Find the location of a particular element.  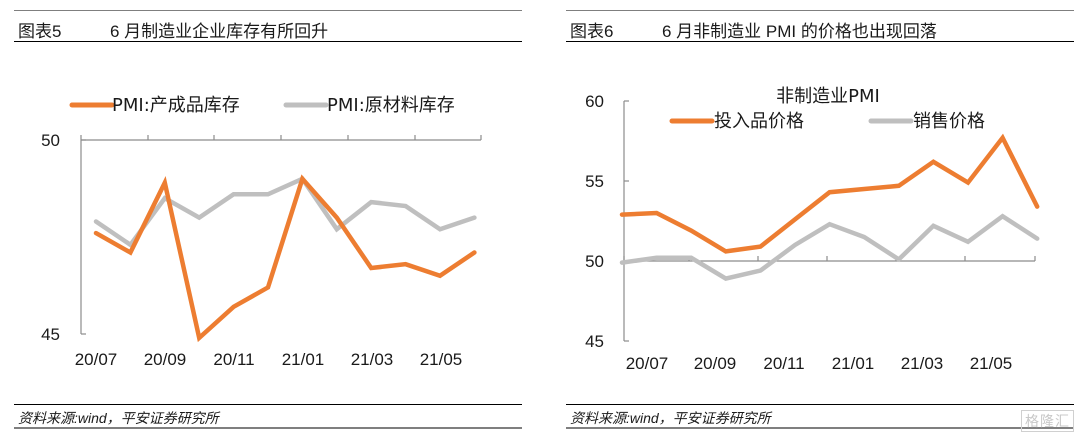

series-line-orange is located at coordinates (285, 258).